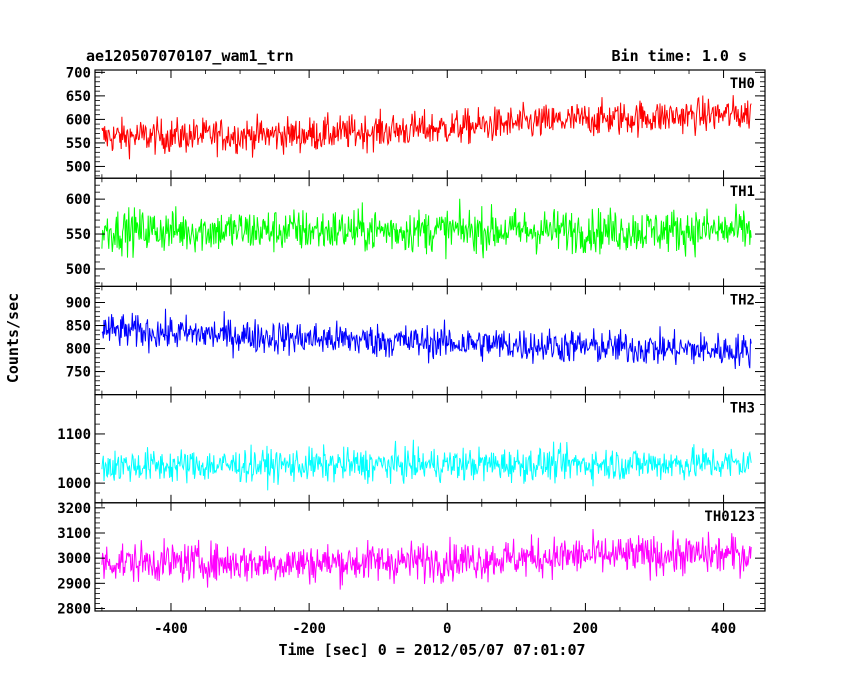  I want to click on panel-th0123: 2800 2900 3000 3100 3200 TH0123, so click(411, 559).